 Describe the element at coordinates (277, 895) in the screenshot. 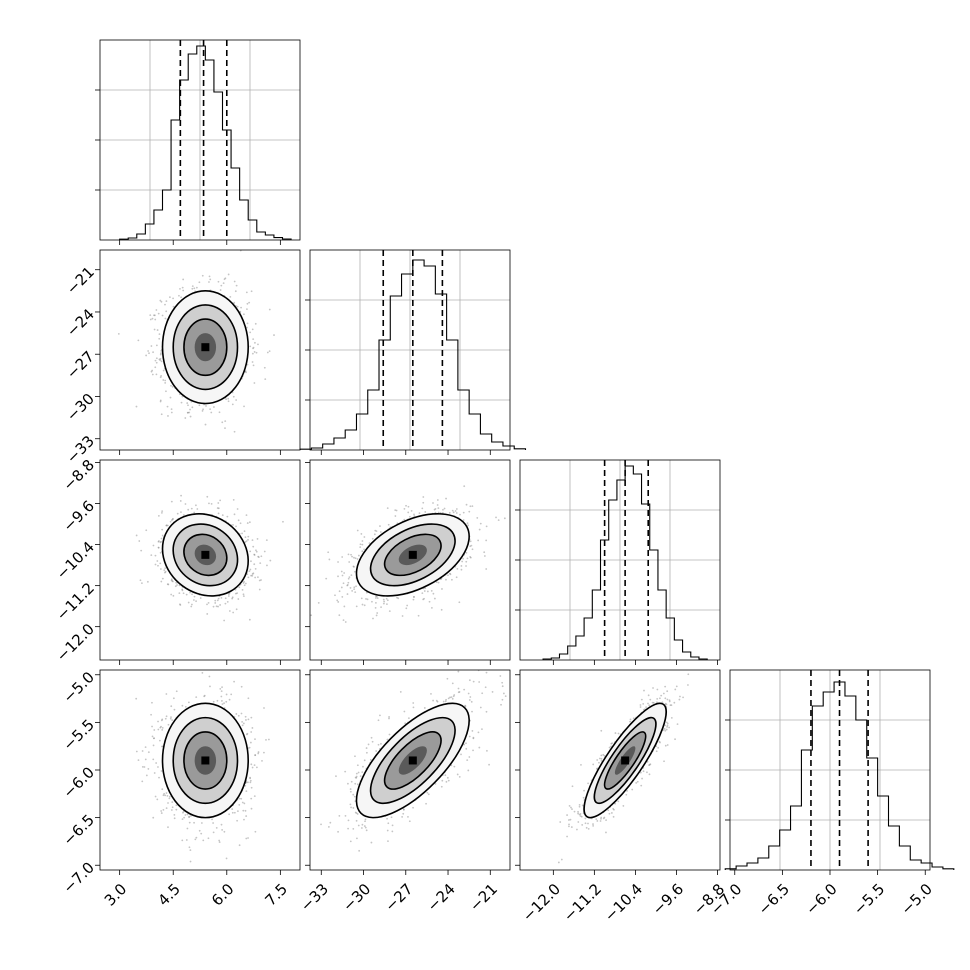

I see `x-tick-label: 7.5` at that location.